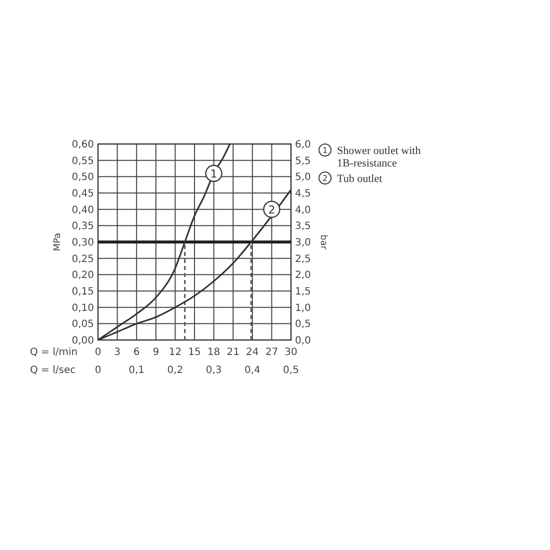  I want to click on legend-label: Shower outlet with 1B-resistance, so click(379, 157).